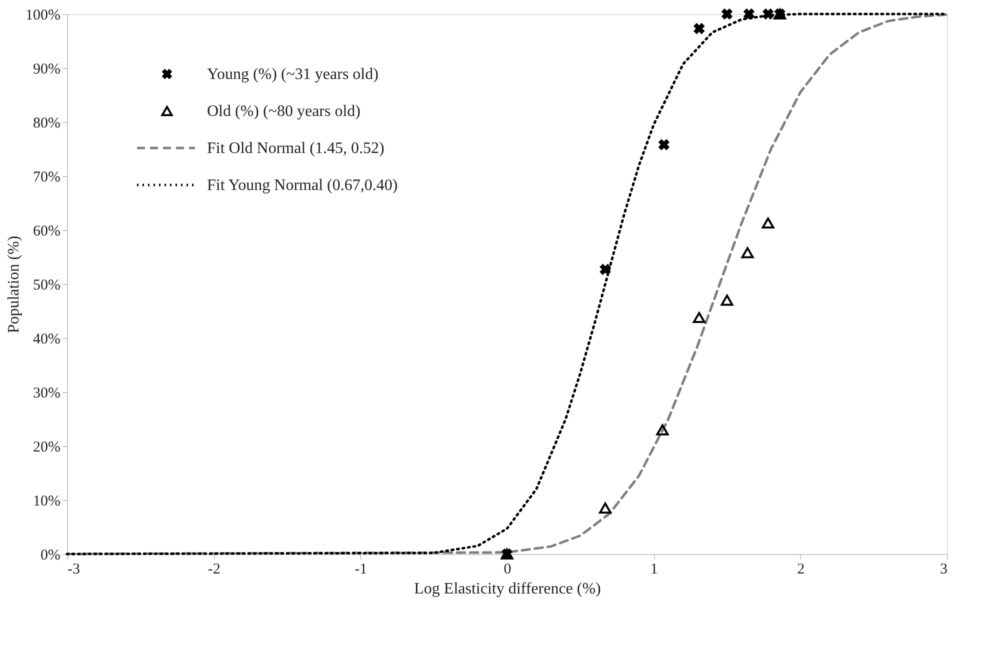 Image resolution: width=992 pixels, height=652 pixels. What do you see at coordinates (46, 124) in the screenshot?
I see `y-tick-label: 80%` at bounding box center [46, 124].